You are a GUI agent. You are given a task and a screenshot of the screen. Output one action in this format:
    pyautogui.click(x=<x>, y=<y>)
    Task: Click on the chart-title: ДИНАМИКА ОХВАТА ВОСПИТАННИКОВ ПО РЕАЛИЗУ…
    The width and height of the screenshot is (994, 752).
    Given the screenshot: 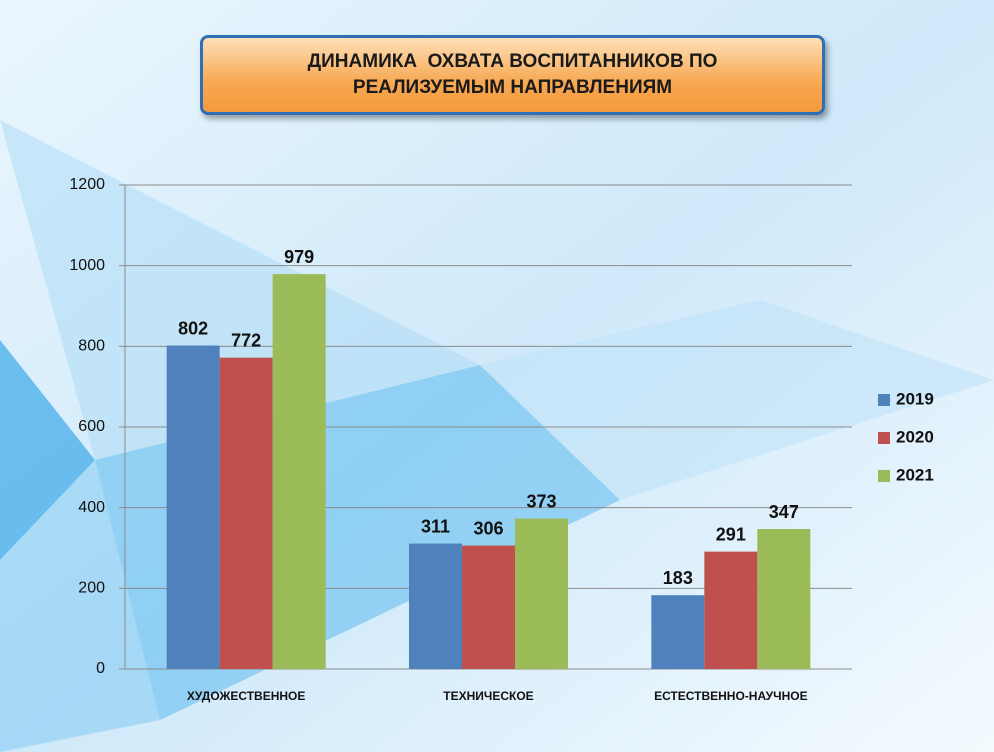 What is the action you would take?
    pyautogui.click(x=515, y=74)
    